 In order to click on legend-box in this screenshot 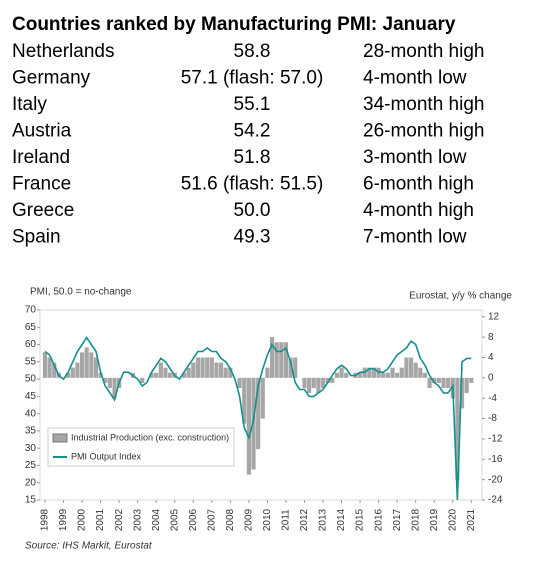, I will do `click(141, 447)`.